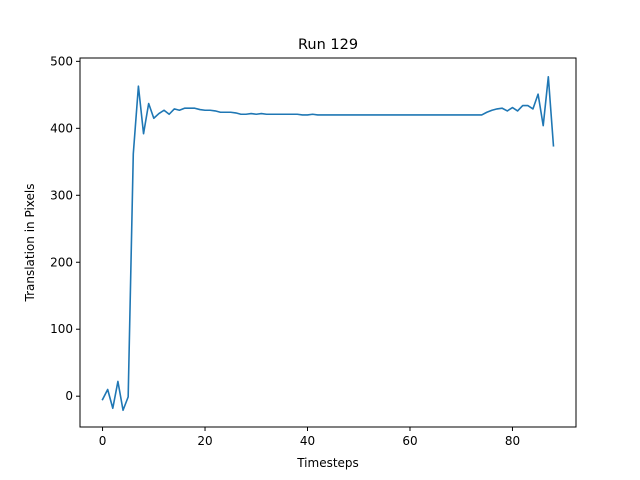 The width and height of the screenshot is (640, 480). Describe the element at coordinates (69, 396) in the screenshot. I see `y-tick-label: 0` at that location.